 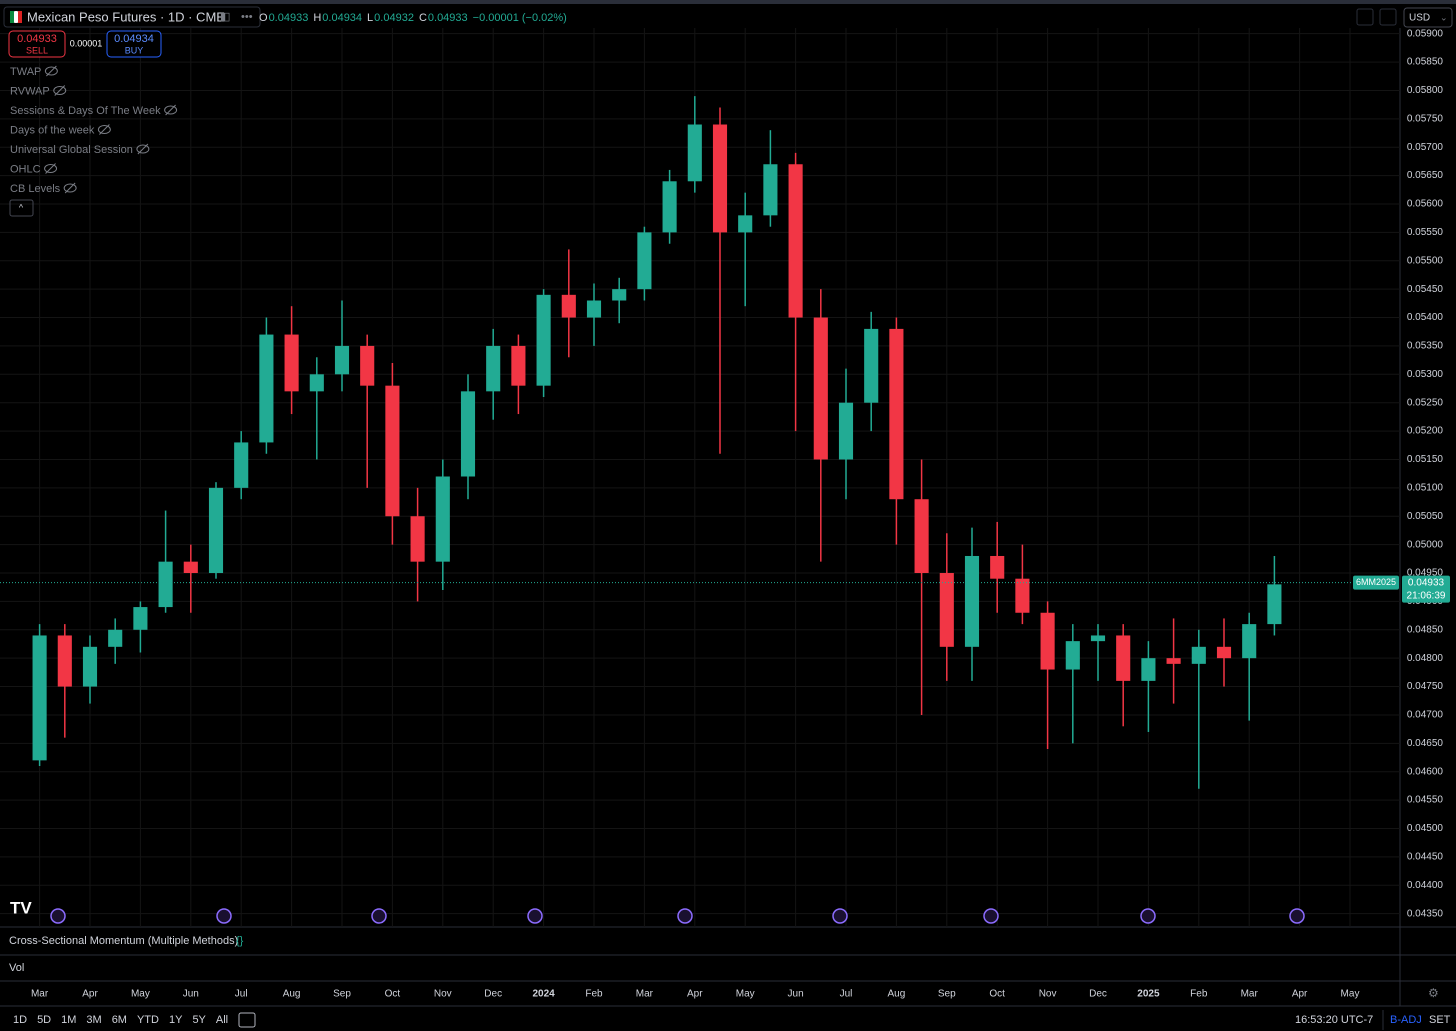 What do you see at coordinates (134, 50) in the screenshot?
I see `buy-label: BUY` at bounding box center [134, 50].